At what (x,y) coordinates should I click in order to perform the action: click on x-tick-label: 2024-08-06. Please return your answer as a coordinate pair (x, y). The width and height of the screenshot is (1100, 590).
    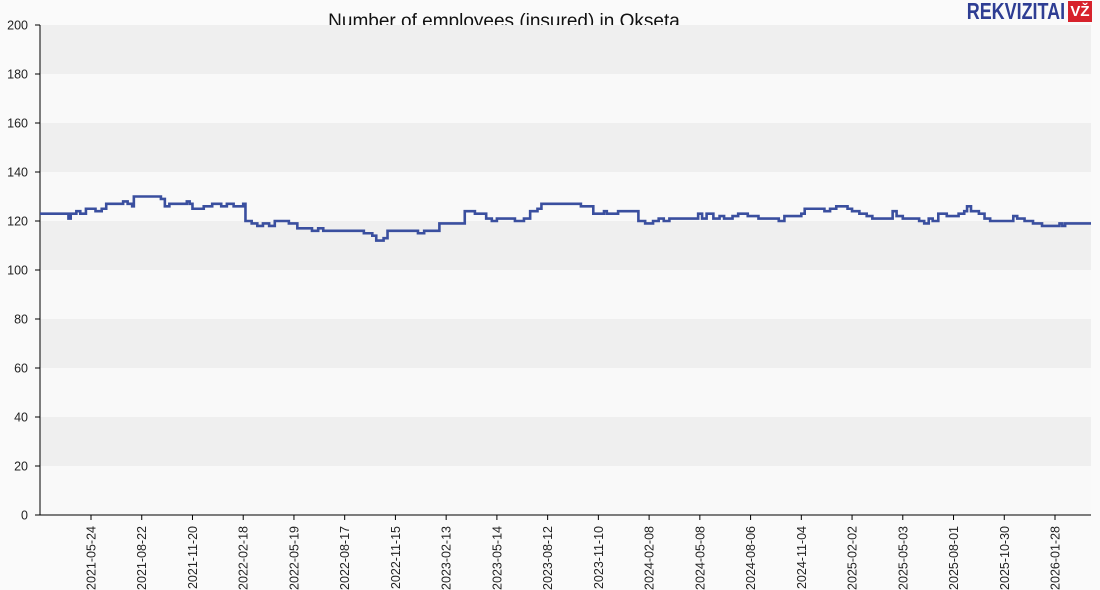
    Looking at the image, I should click on (751, 558).